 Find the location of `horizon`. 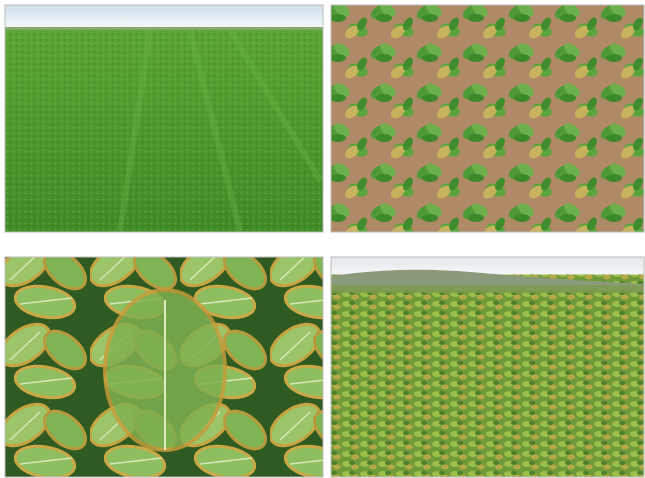

horizon is located at coordinates (164, 28).